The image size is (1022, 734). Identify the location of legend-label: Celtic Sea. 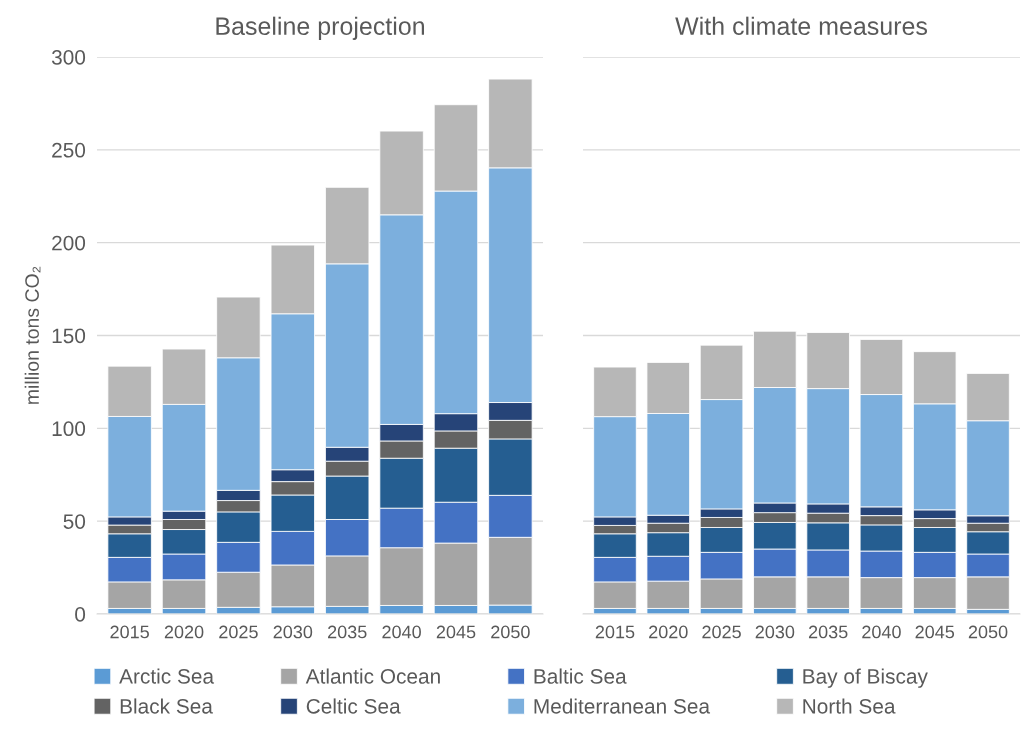
(353, 706).